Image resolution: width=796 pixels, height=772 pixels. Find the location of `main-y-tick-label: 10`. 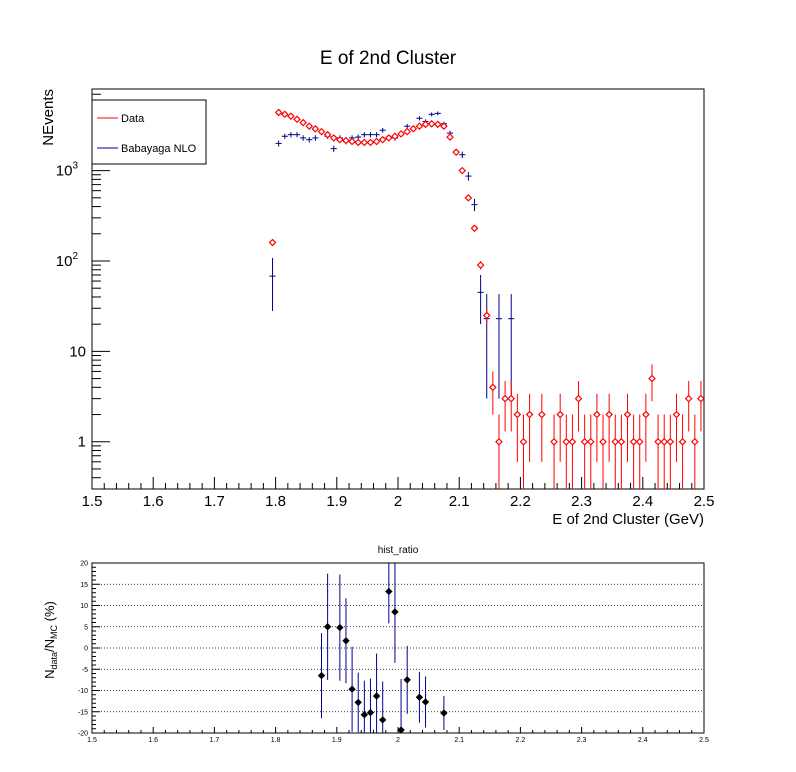

main-y-tick-label: 10 is located at coordinates (77, 351).